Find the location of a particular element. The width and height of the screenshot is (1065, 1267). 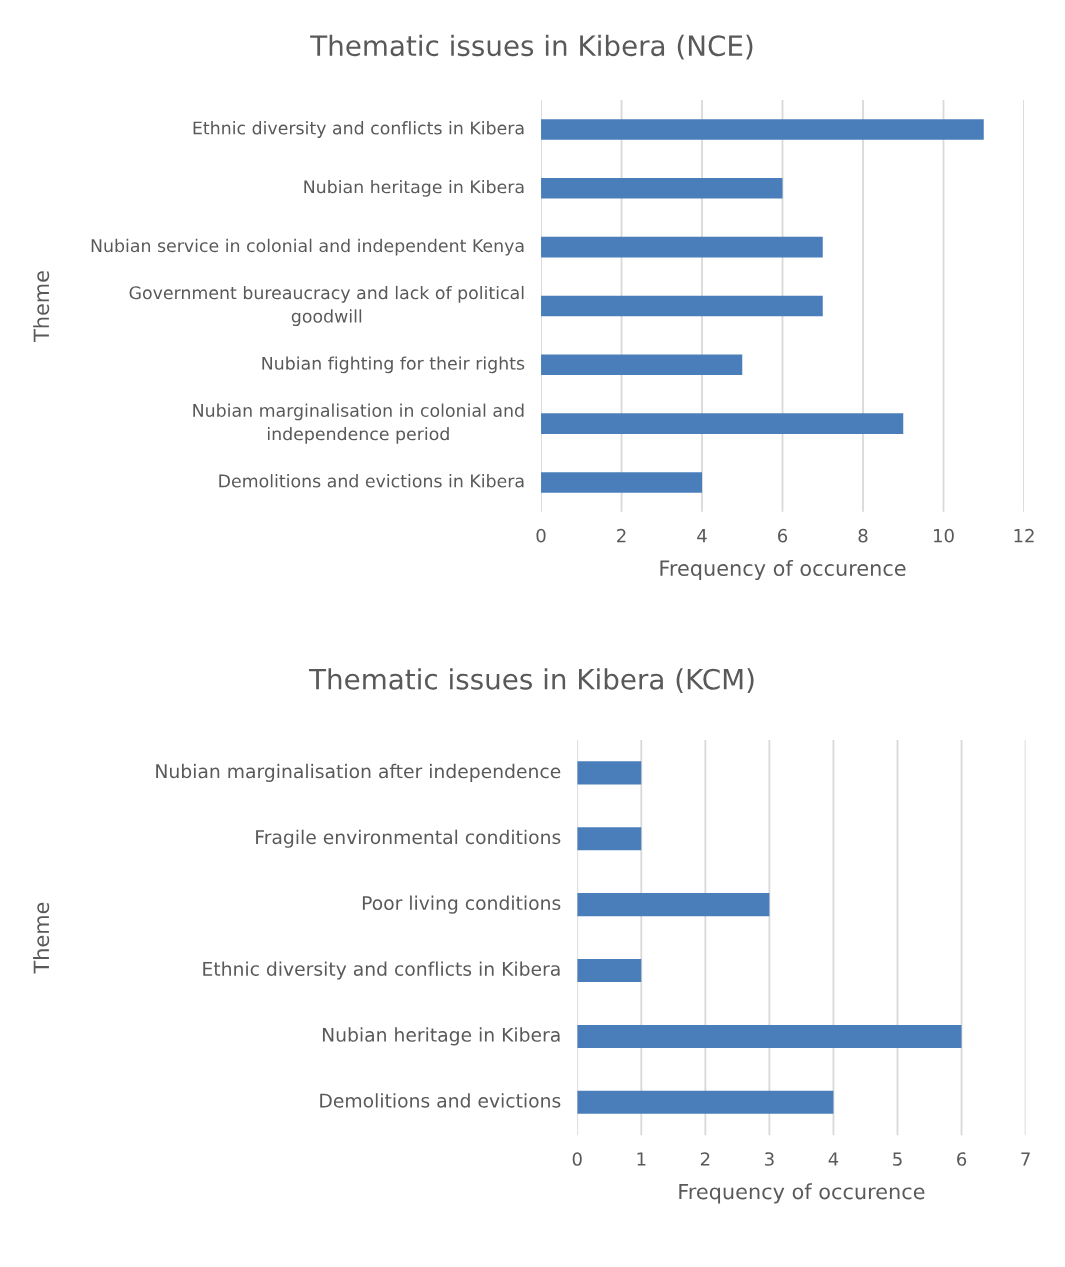

x-tick-label: 3 is located at coordinates (769, 1159).